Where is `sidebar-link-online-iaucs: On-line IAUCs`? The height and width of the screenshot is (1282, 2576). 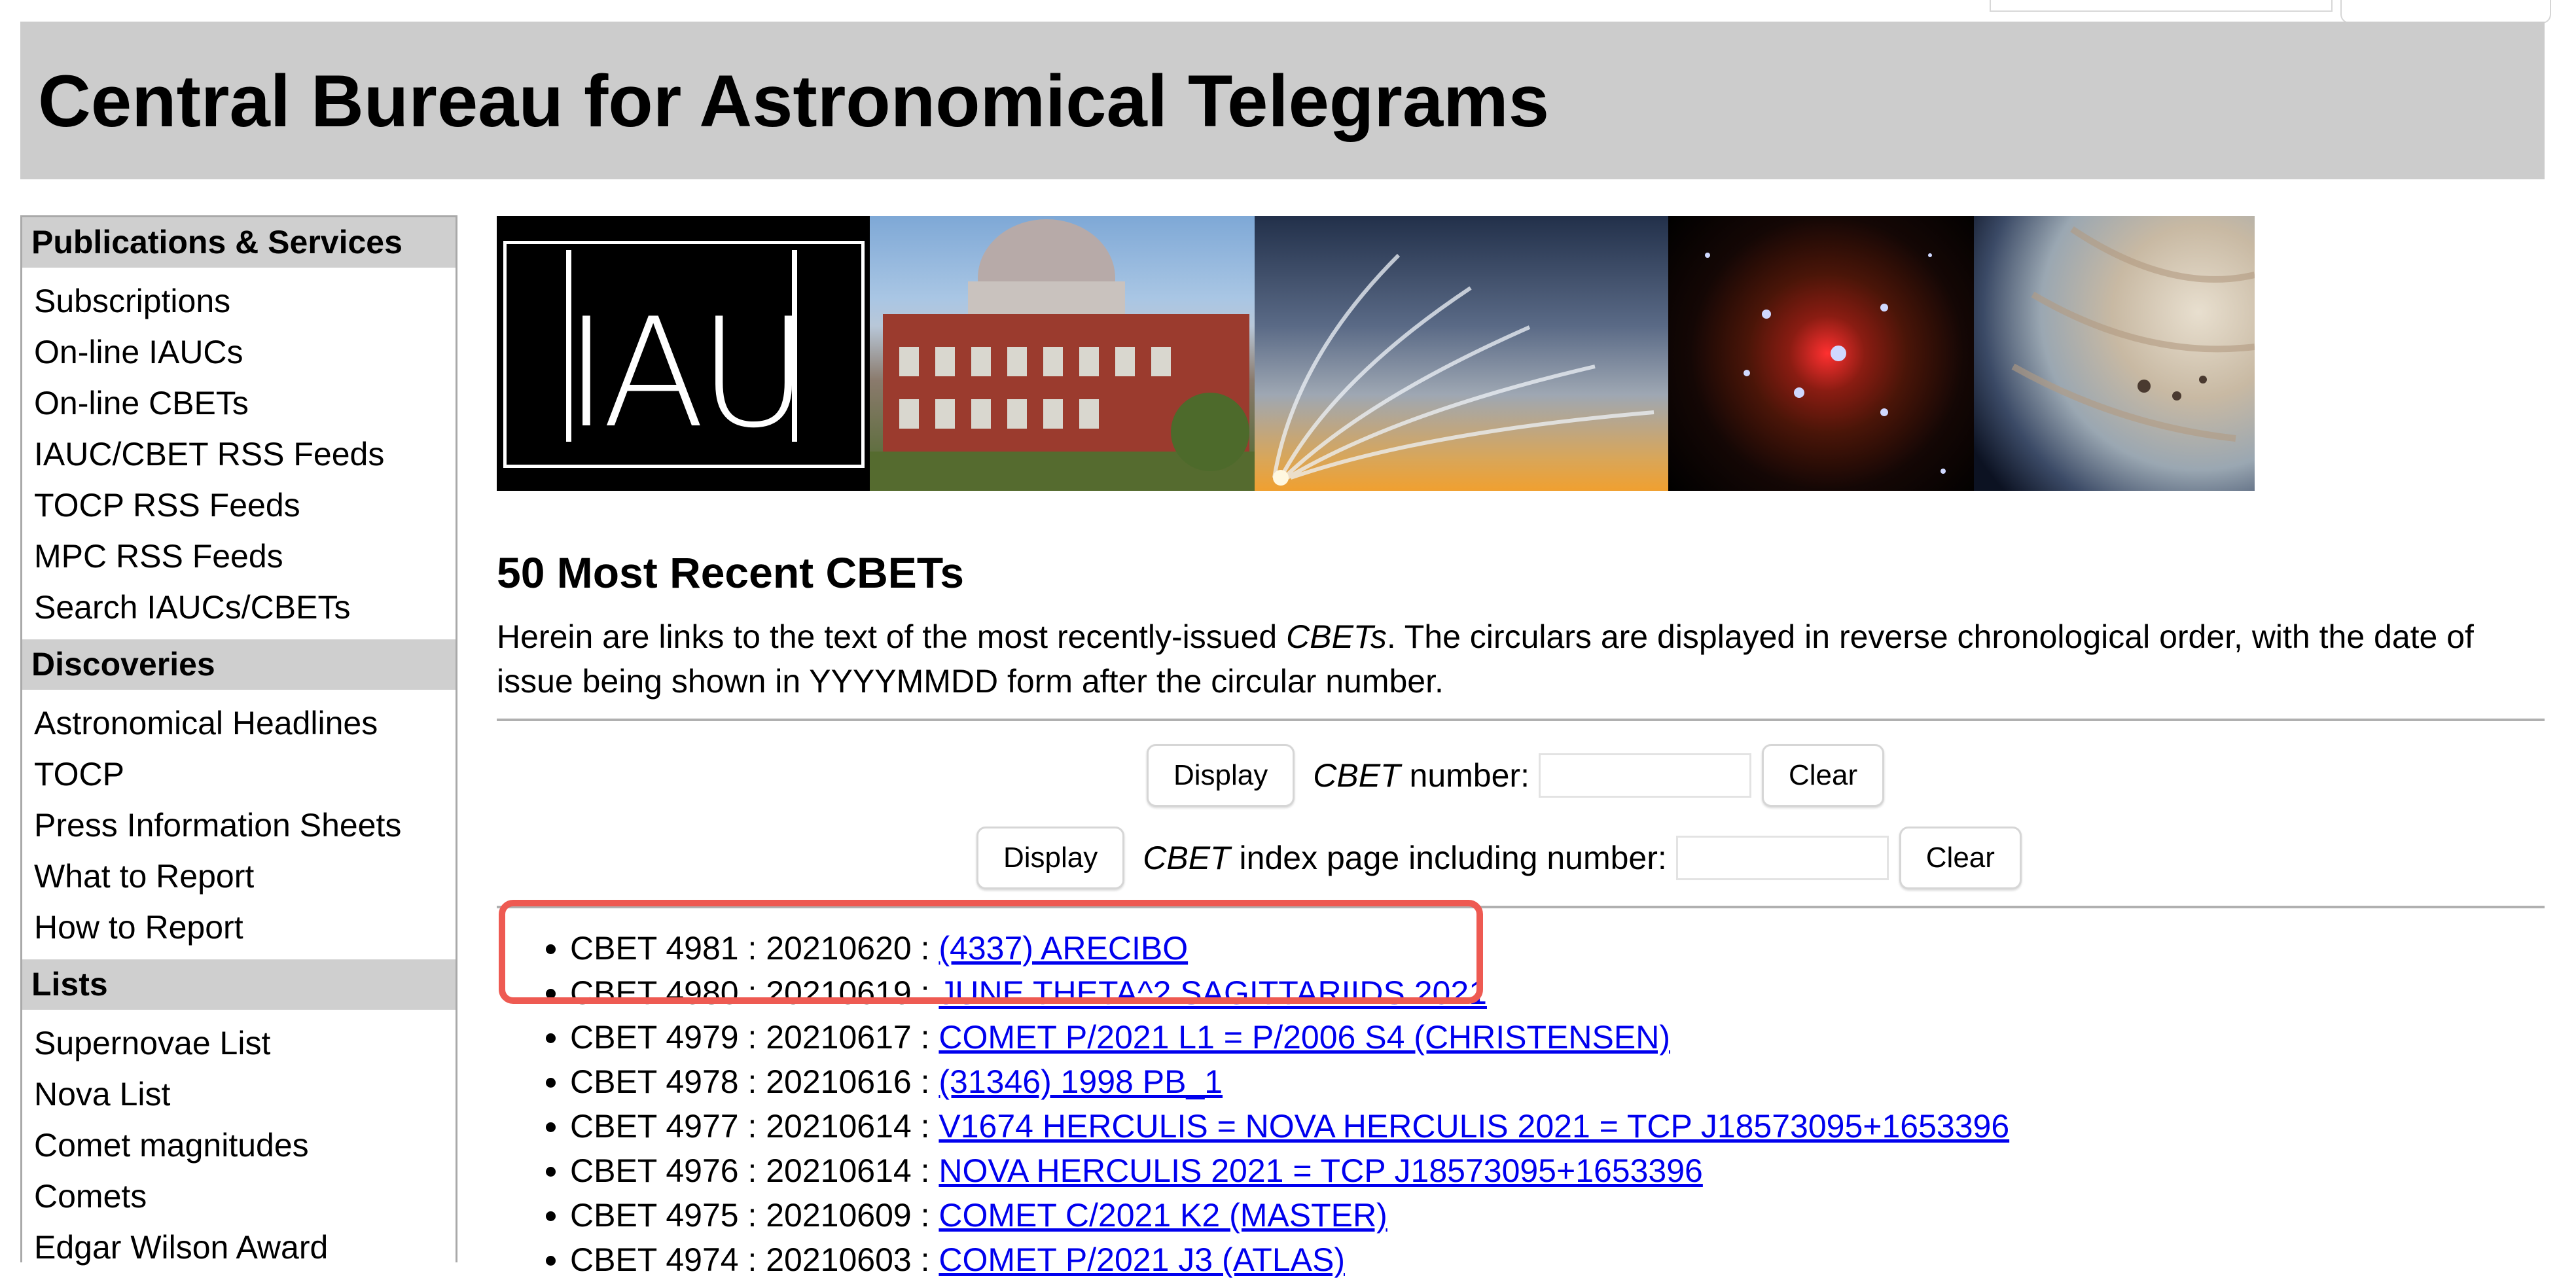 sidebar-link-online-iaucs: On-line IAUCs is located at coordinates (138, 352).